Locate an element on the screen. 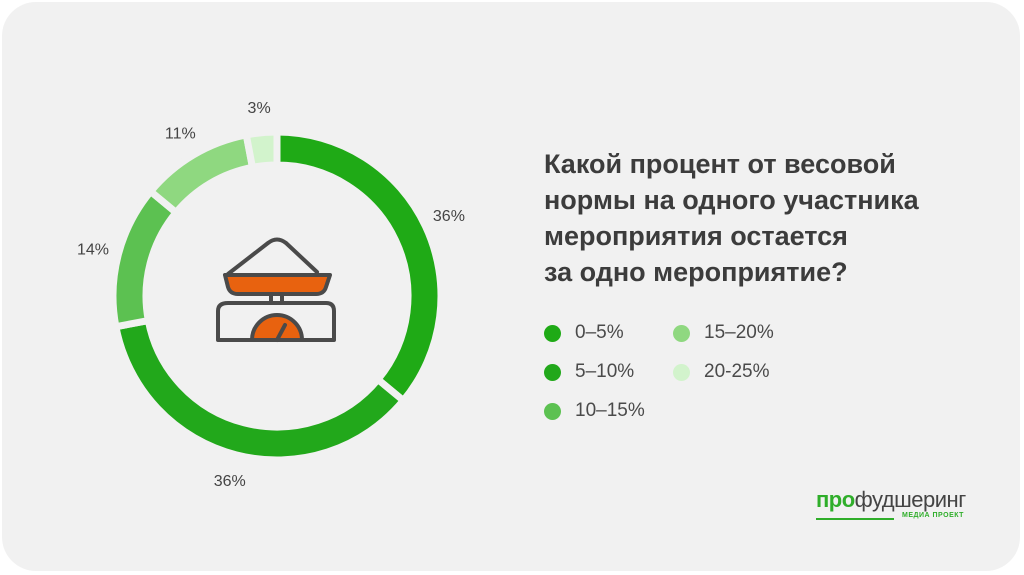 This screenshot has width=1024, height=575. legend-item: 20-25% is located at coordinates (721, 372).